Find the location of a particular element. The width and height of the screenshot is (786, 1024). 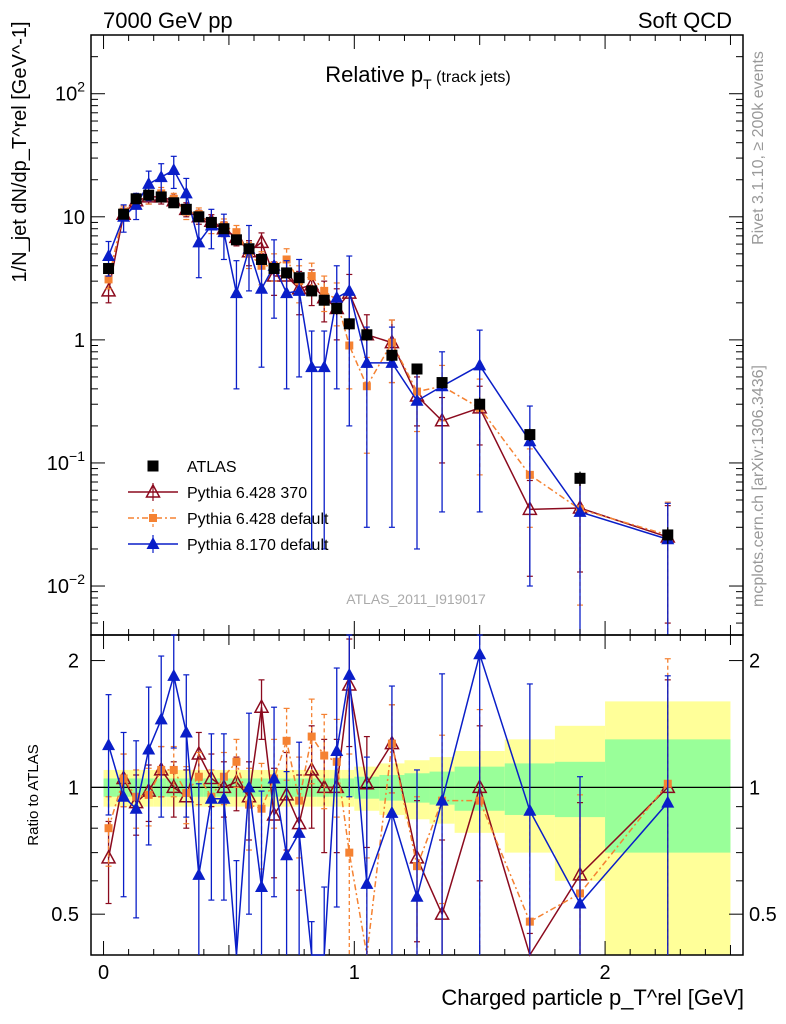

x-tick-label: 0 is located at coordinates (103, 973).